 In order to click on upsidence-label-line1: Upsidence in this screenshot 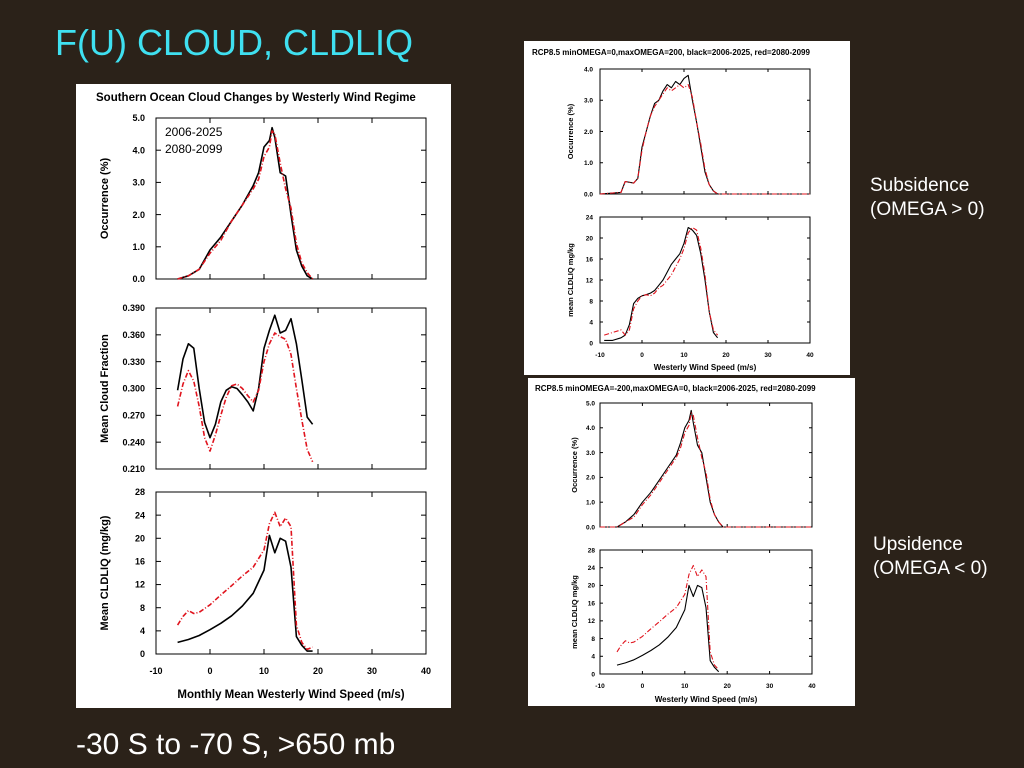, I will do `click(918, 544)`.